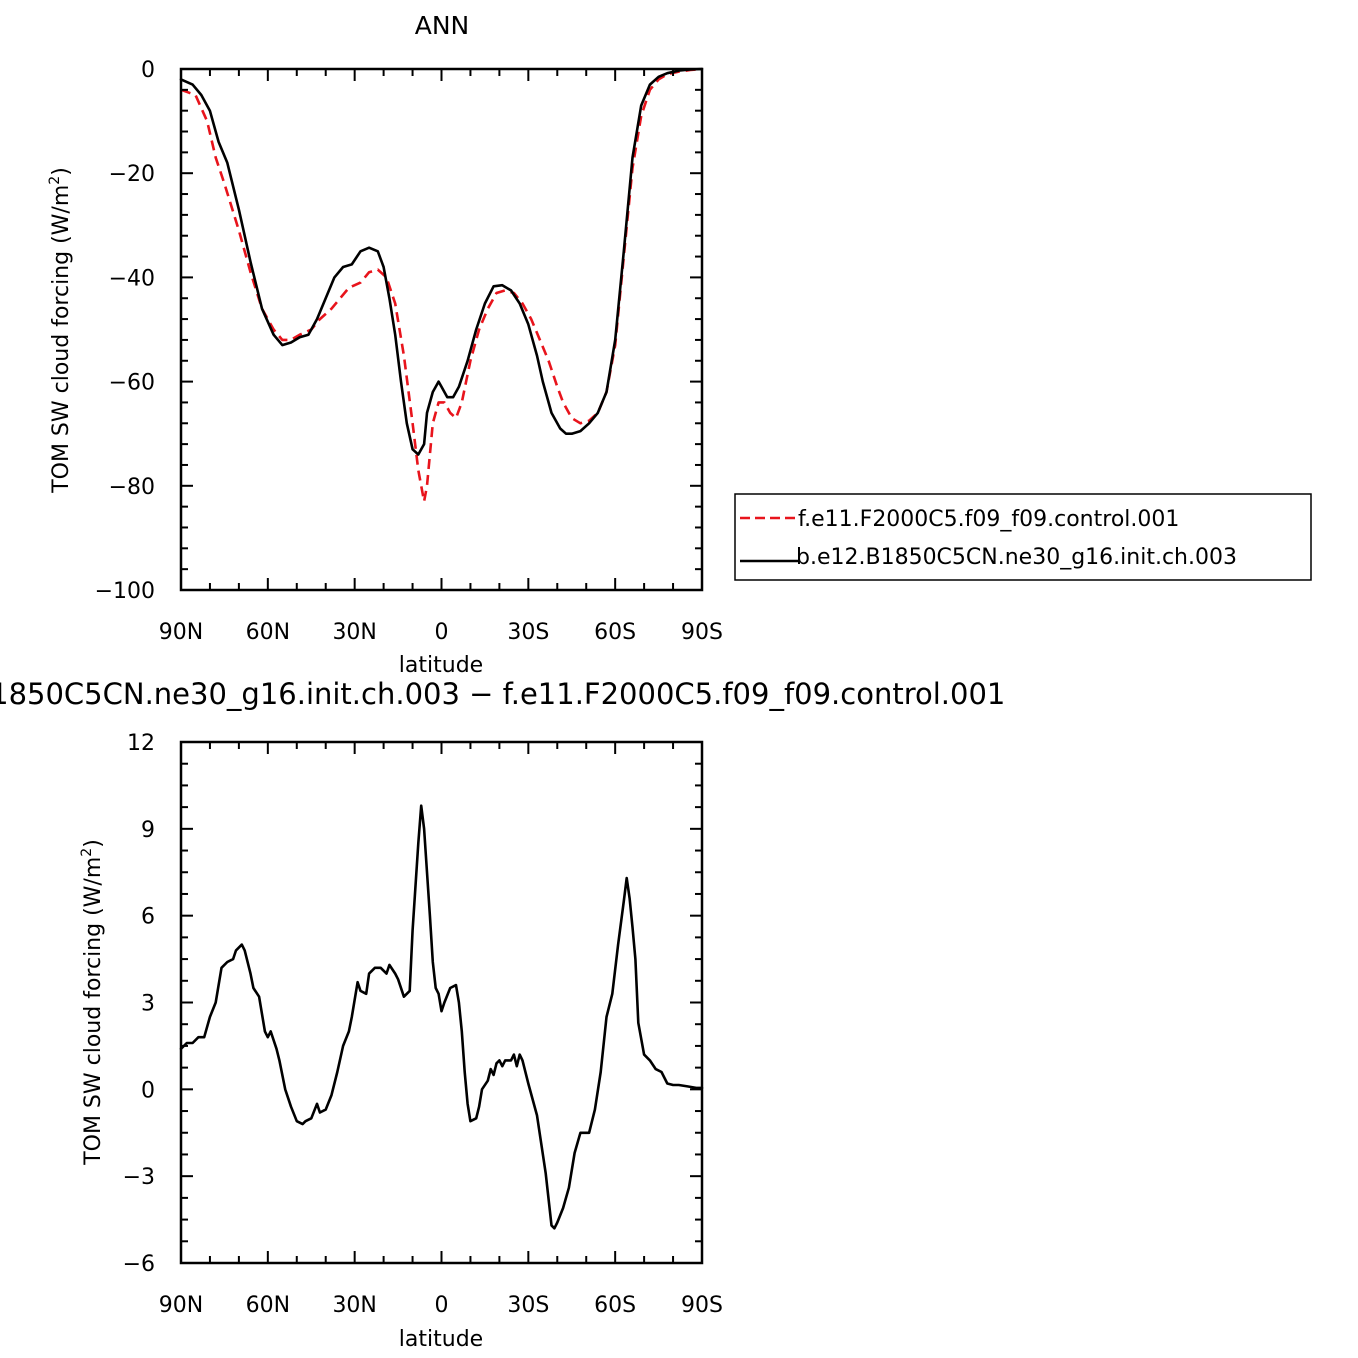 The image size is (1358, 1358). Describe the element at coordinates (268, 1305) in the screenshot. I see `bottom-x-tick-label: 60N` at that location.